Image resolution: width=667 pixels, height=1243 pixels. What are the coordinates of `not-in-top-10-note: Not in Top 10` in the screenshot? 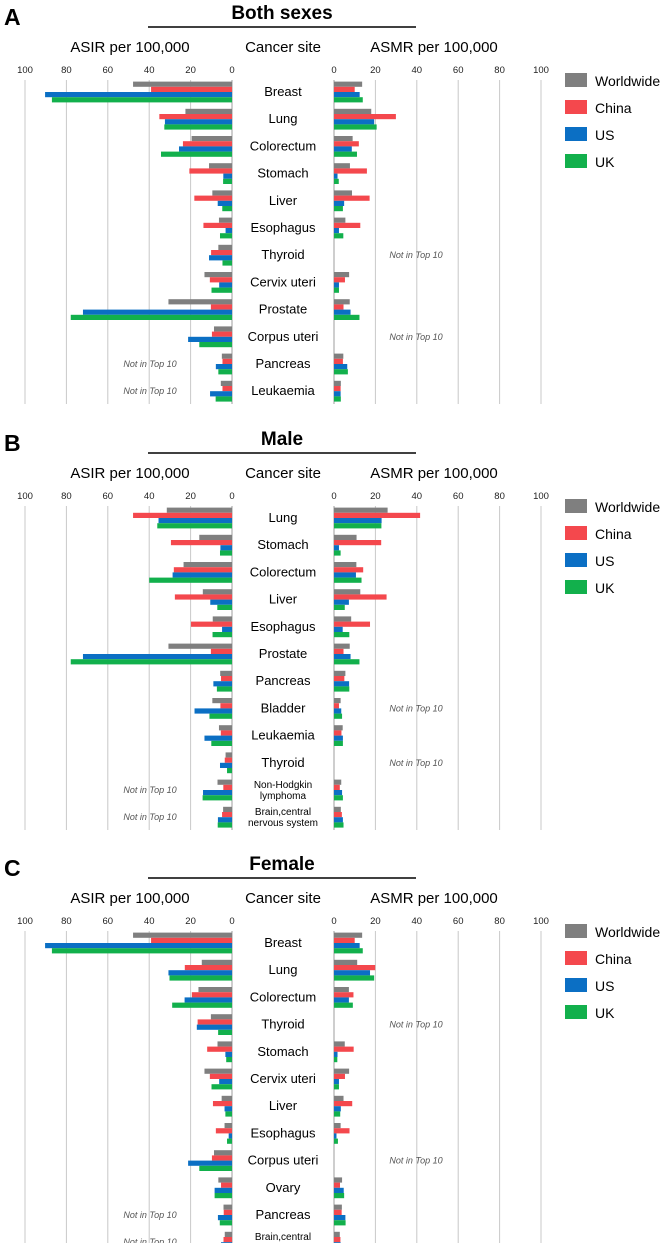 It's located at (149, 1215).